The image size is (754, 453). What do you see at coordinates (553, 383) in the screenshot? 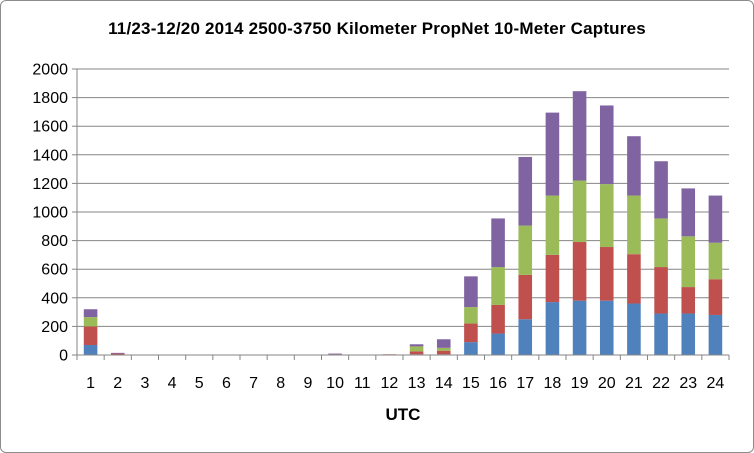
I see `x-tick-label: 18` at bounding box center [553, 383].